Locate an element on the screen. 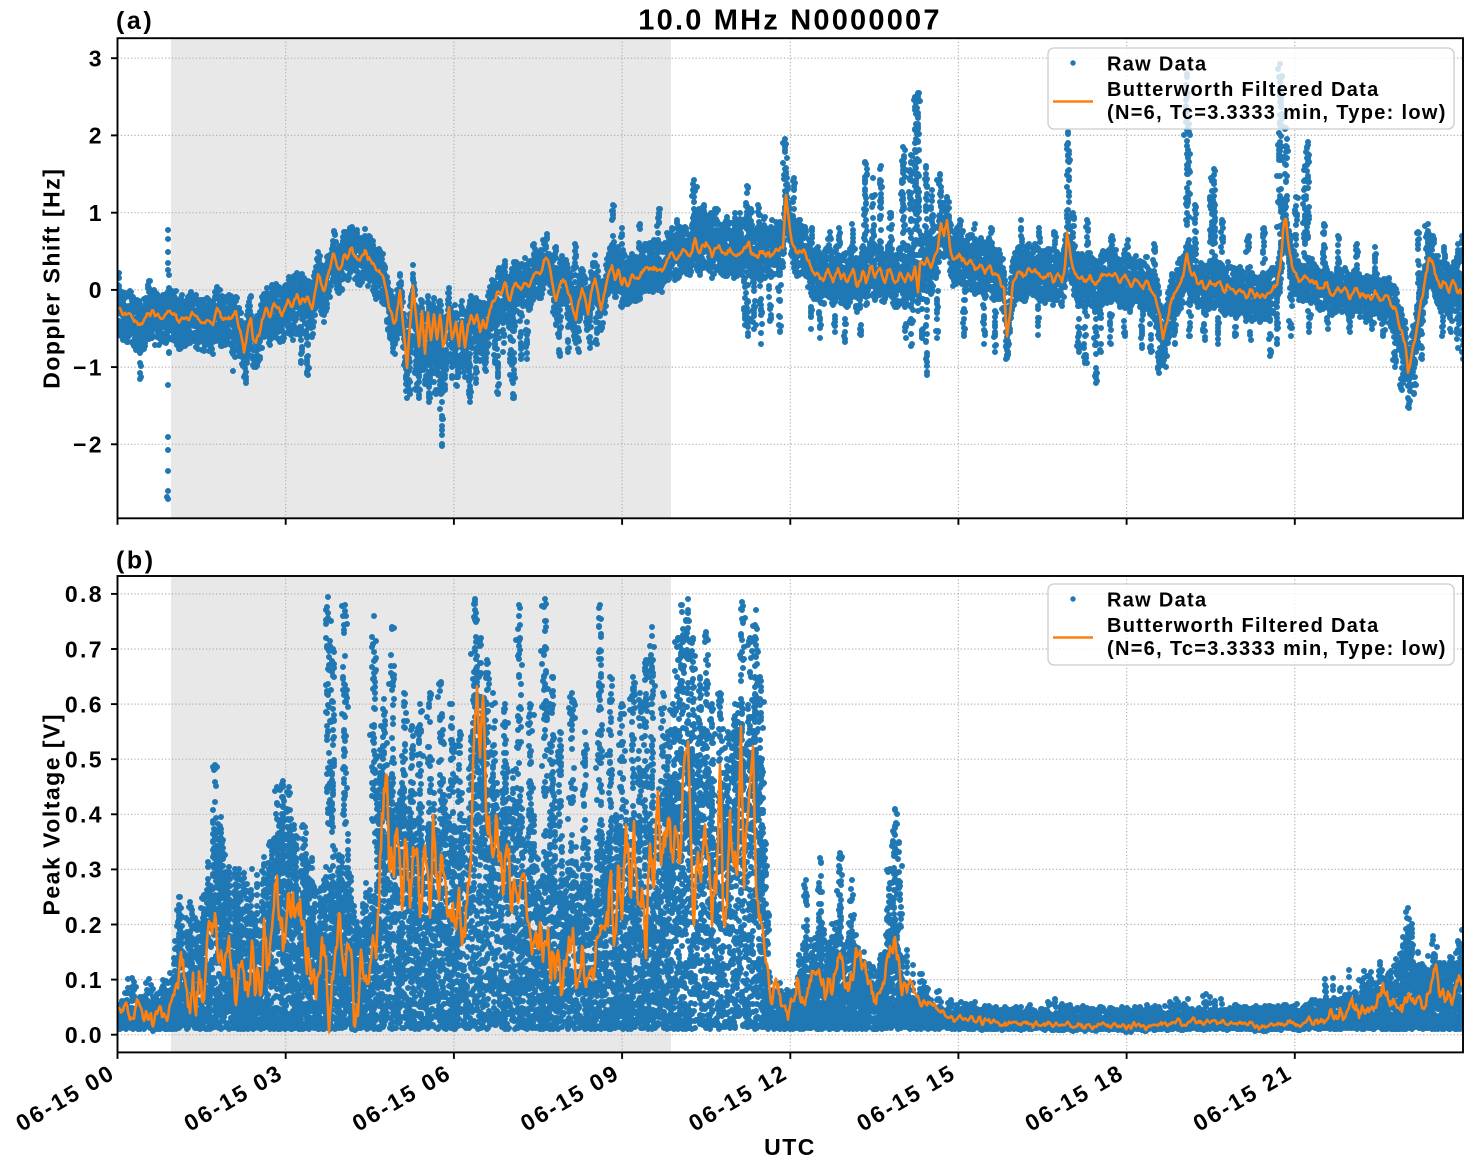 The height and width of the screenshot is (1172, 1472). svg-text: 3 is located at coordinates (96, 59).